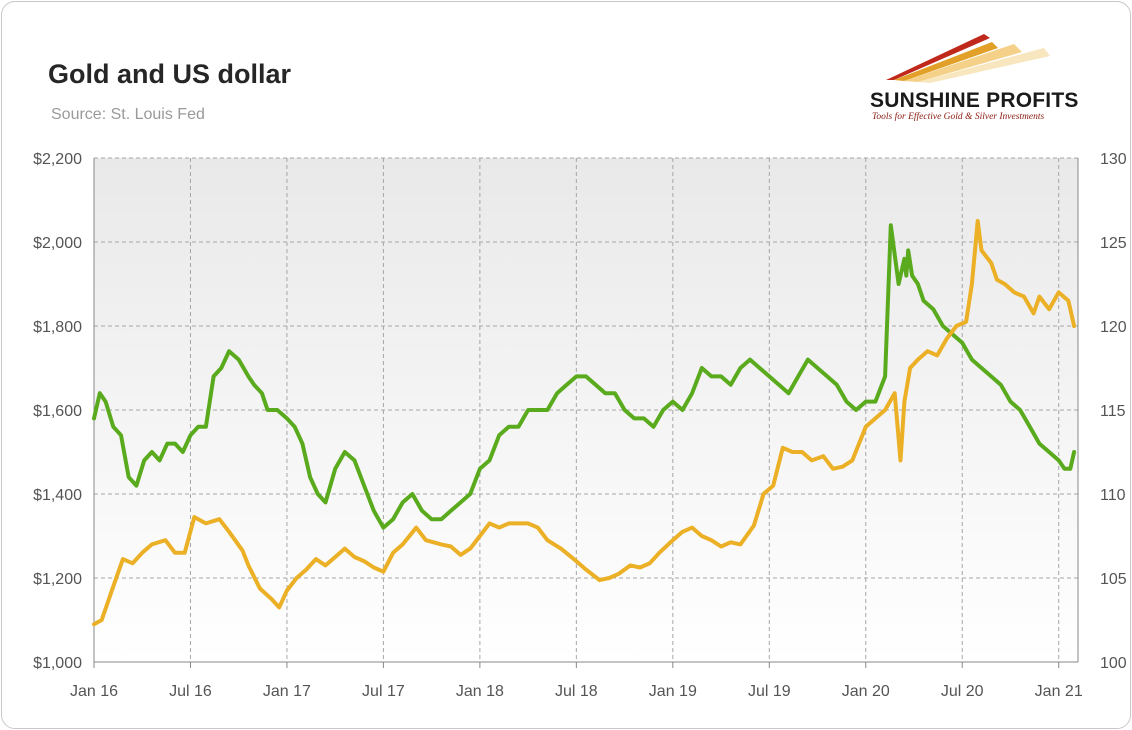  What do you see at coordinates (190, 691) in the screenshot?
I see `x-tick-label: Jul 16` at bounding box center [190, 691].